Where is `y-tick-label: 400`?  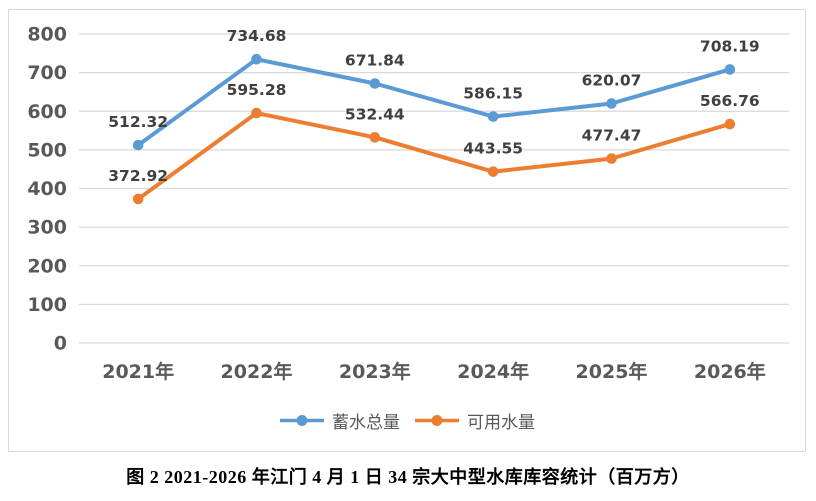 y-tick-label: 400 is located at coordinates (47, 189).